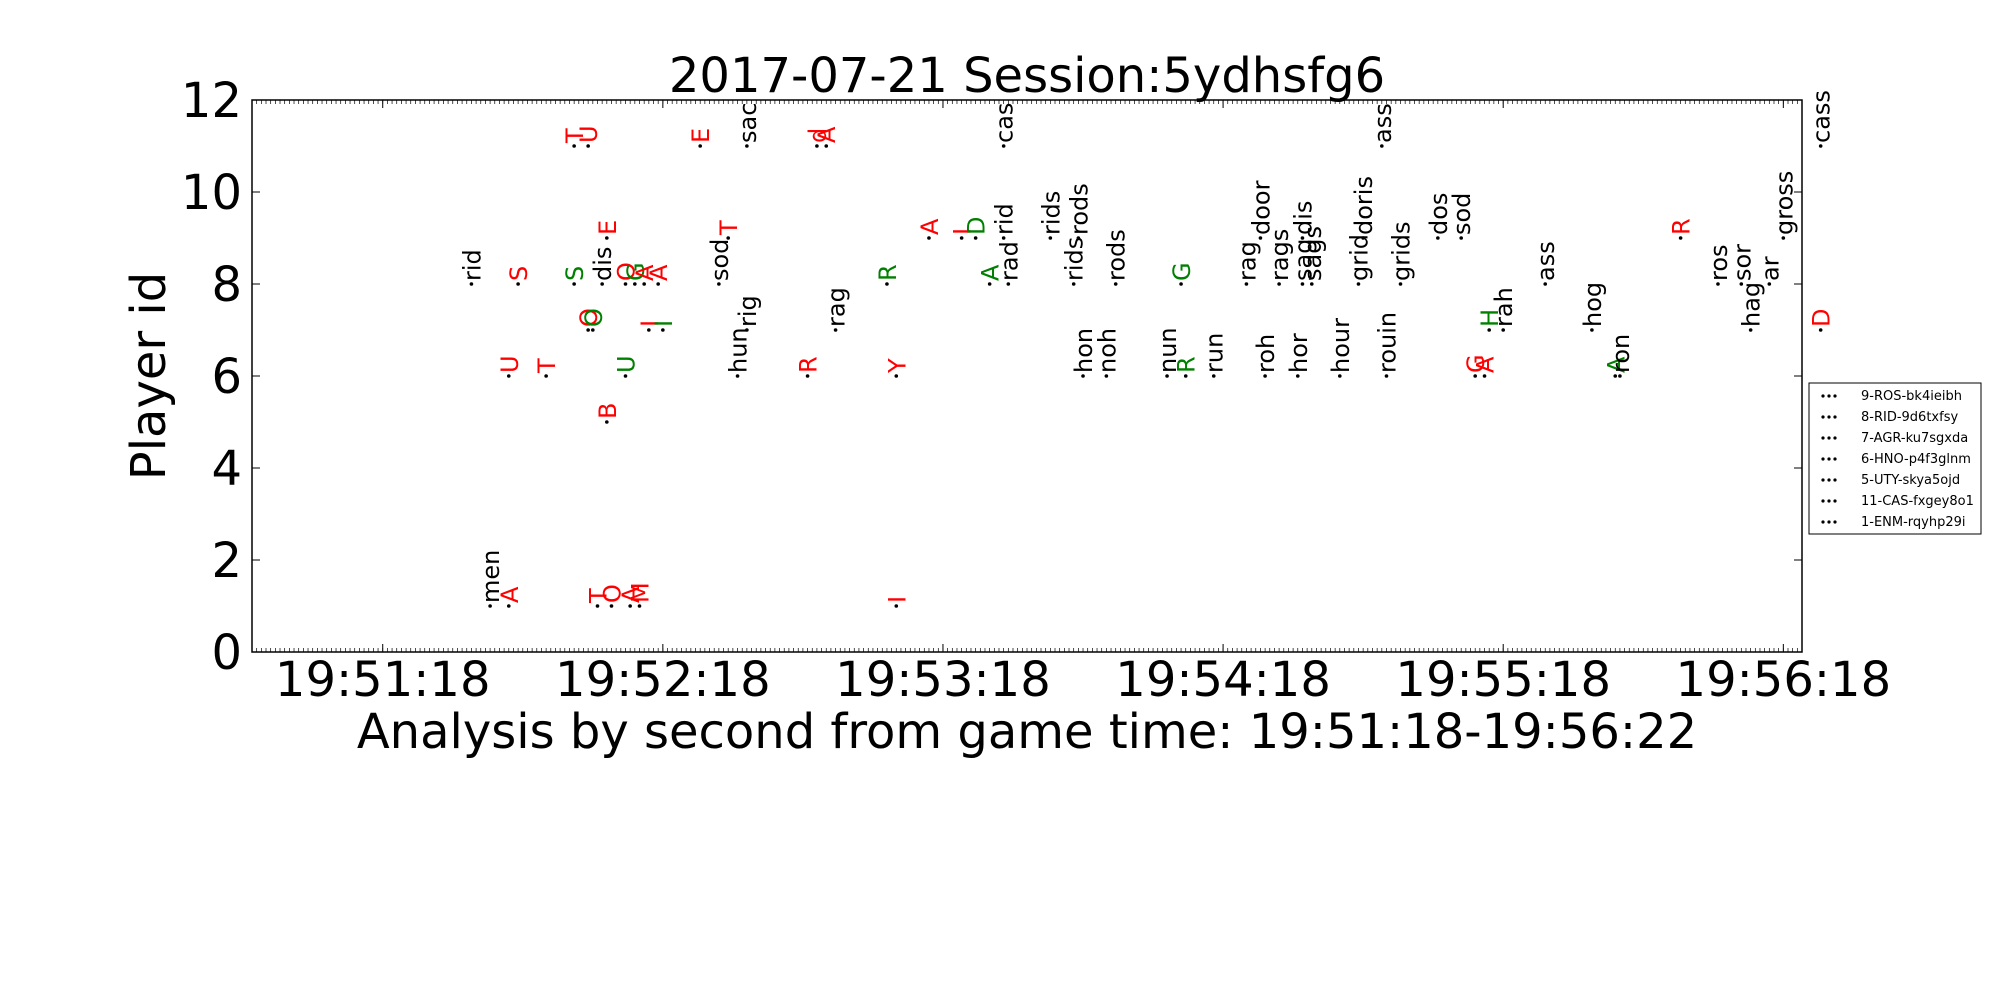 The image size is (2000, 1000). What do you see at coordinates (1359, 257) in the screenshot?
I see `annotation-label: grid` at bounding box center [1359, 257].